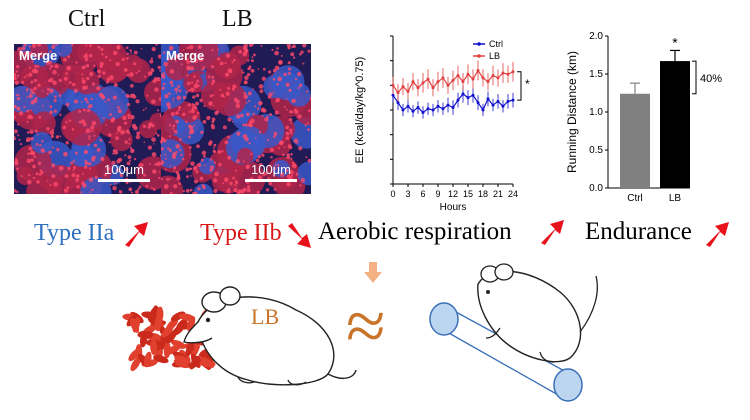  I want to click on y-tick-label: 0.5, so click(596, 150).